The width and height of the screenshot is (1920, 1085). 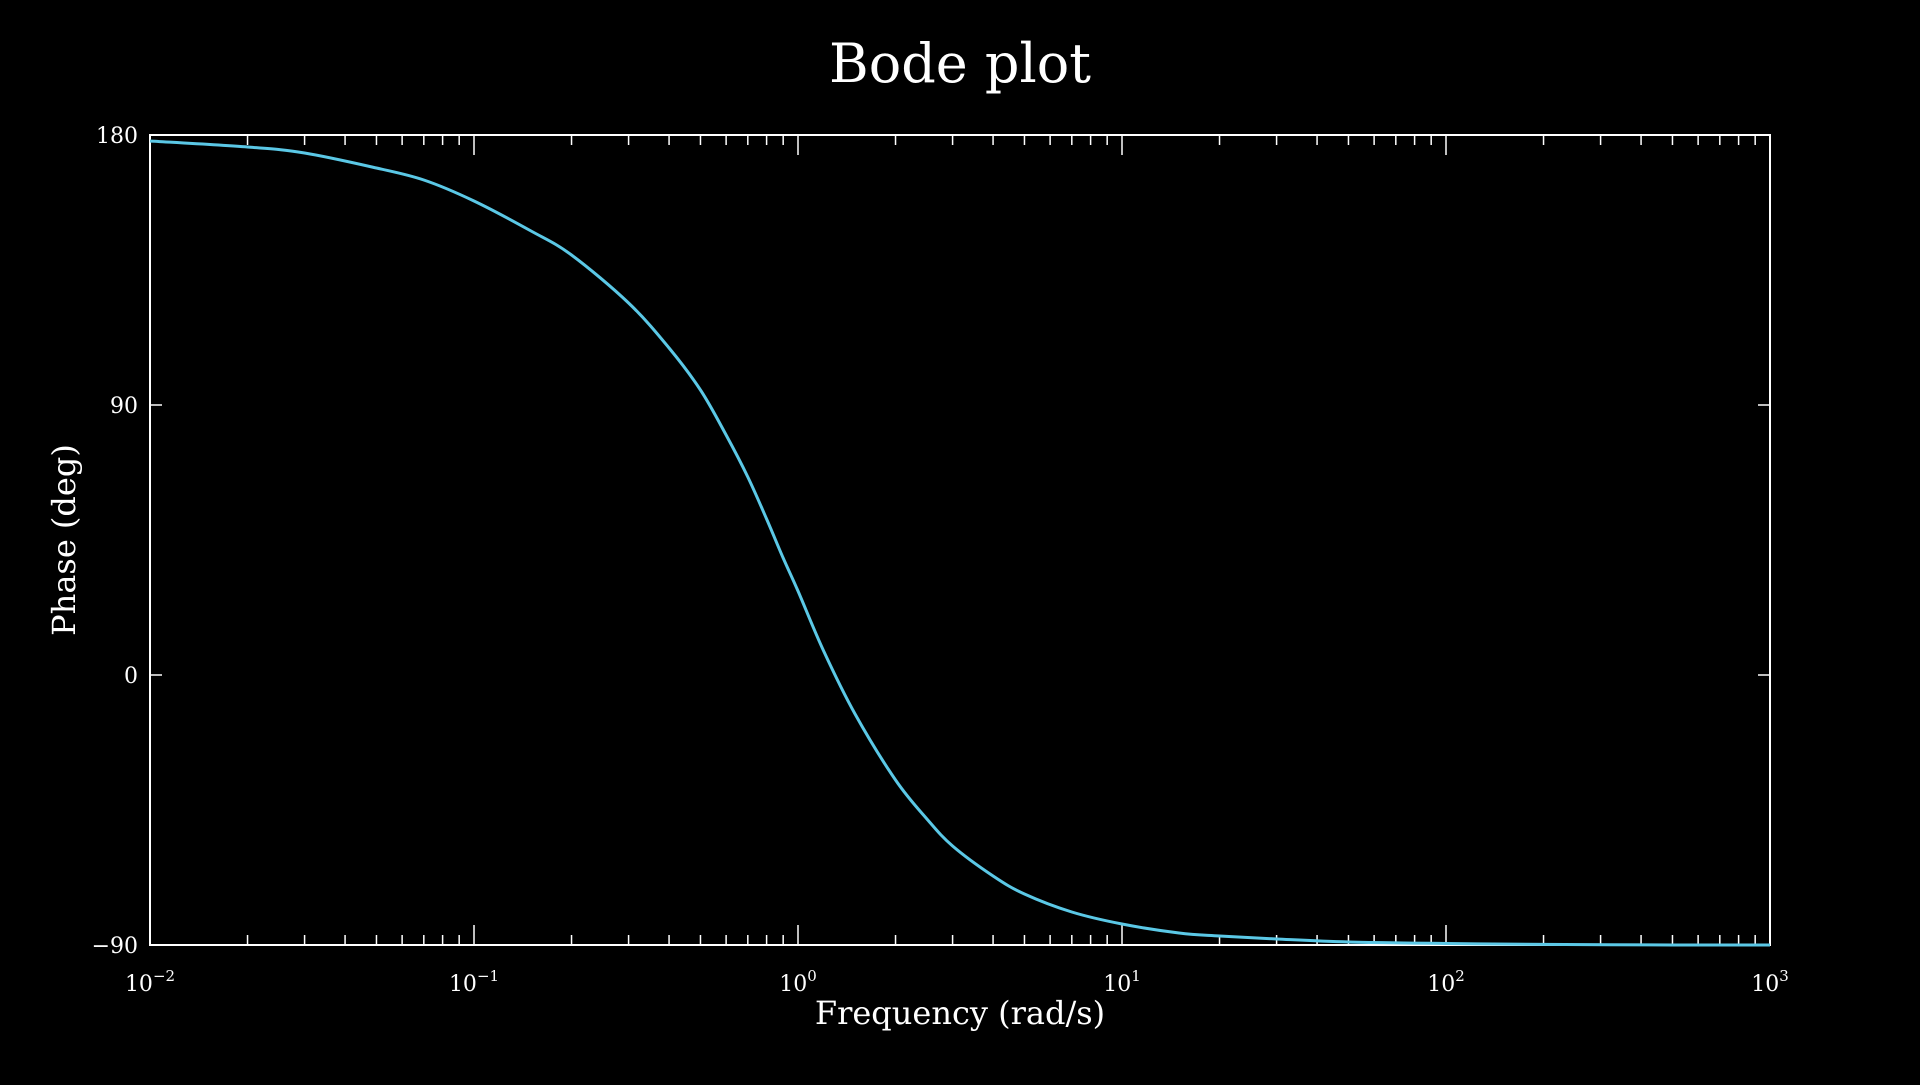 What do you see at coordinates (960, 63) in the screenshot?
I see `chart-title: Bode plot` at bounding box center [960, 63].